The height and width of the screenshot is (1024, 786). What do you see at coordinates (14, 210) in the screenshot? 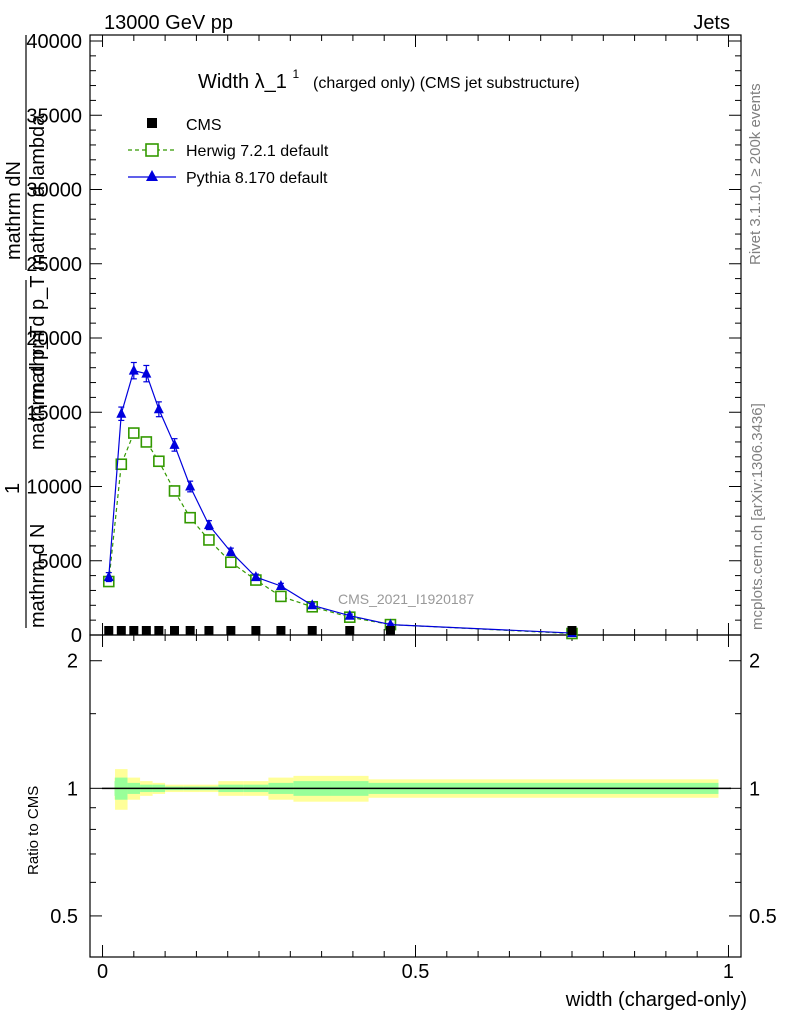
I see `ylabel-line-1: mathrm dN` at bounding box center [14, 210].